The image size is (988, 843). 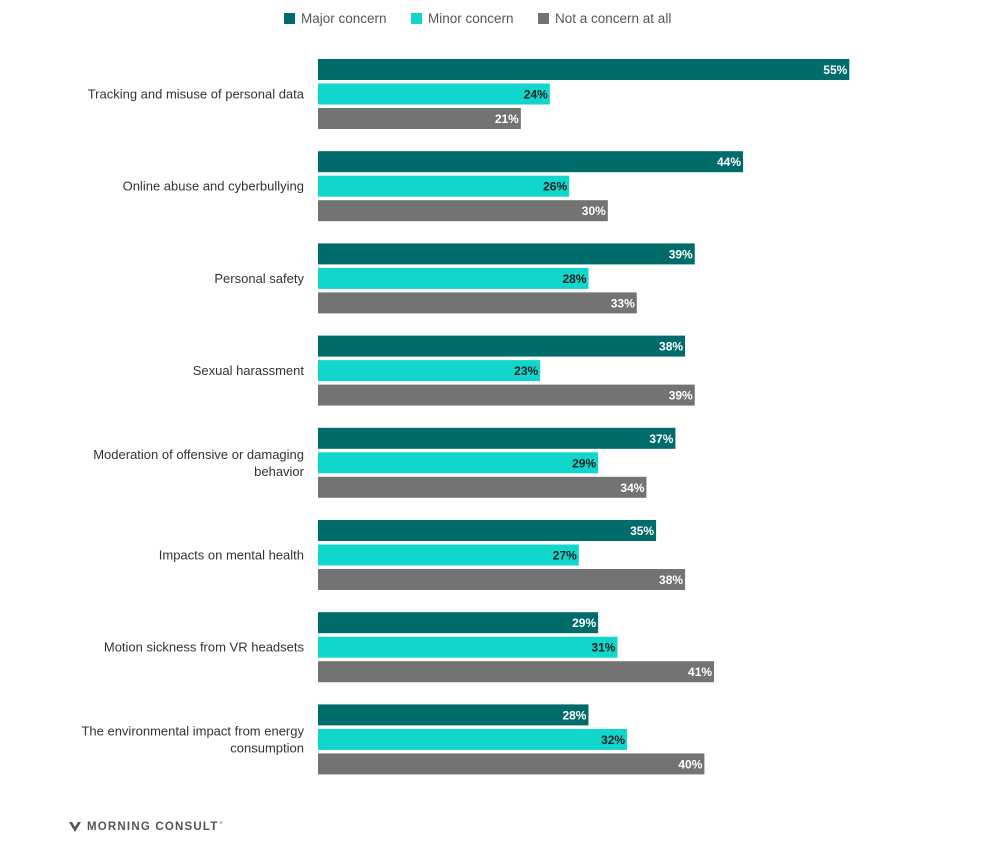 I want to click on category-label: Tracking and misuse of personal data, so click(x=196, y=94).